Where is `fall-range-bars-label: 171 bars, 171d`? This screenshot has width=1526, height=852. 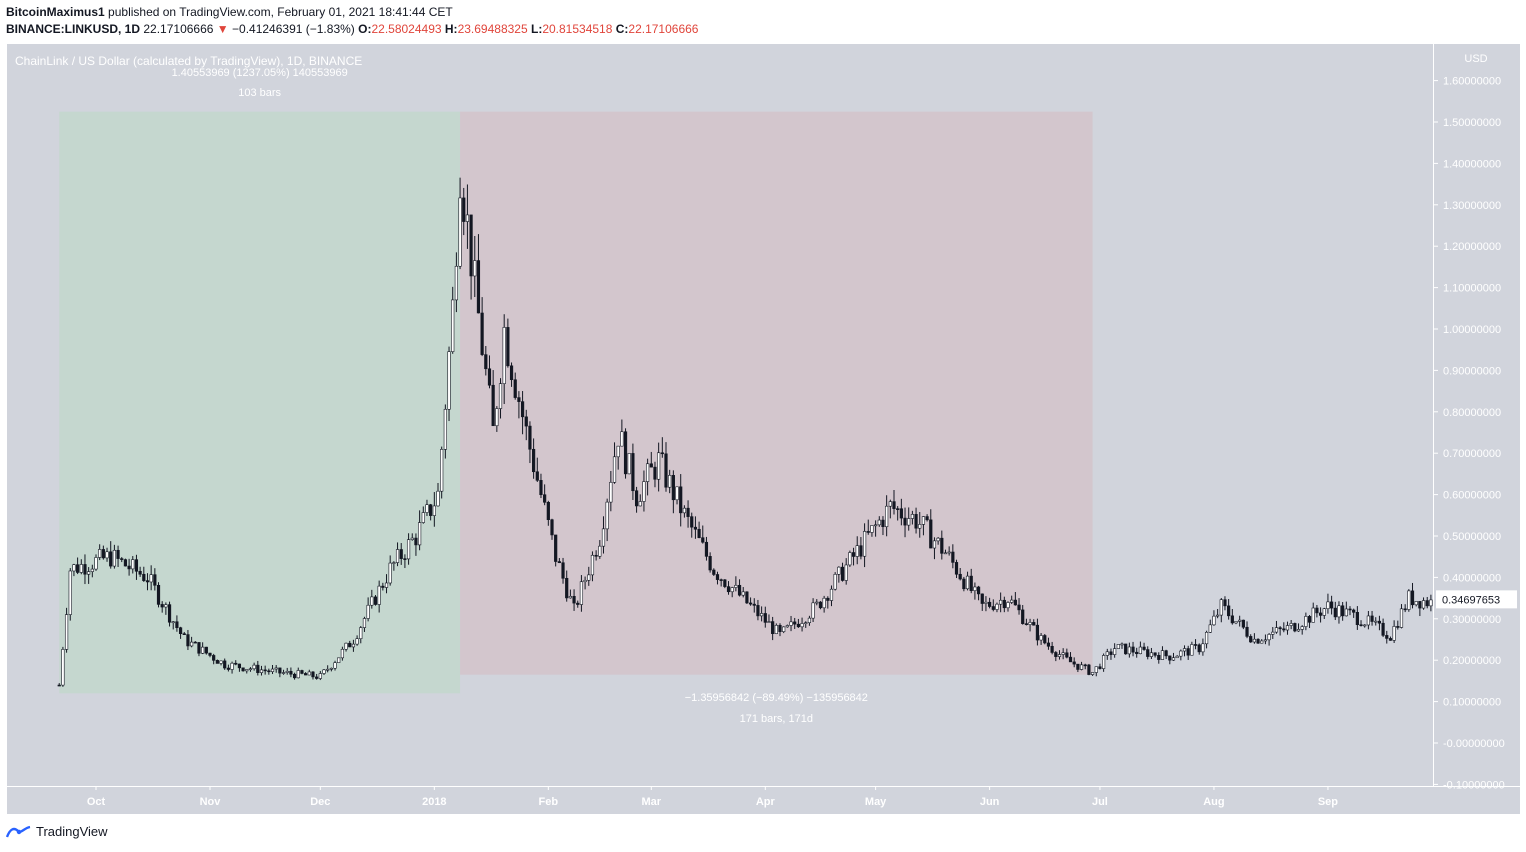 fall-range-bars-label: 171 bars, 171d is located at coordinates (776, 719).